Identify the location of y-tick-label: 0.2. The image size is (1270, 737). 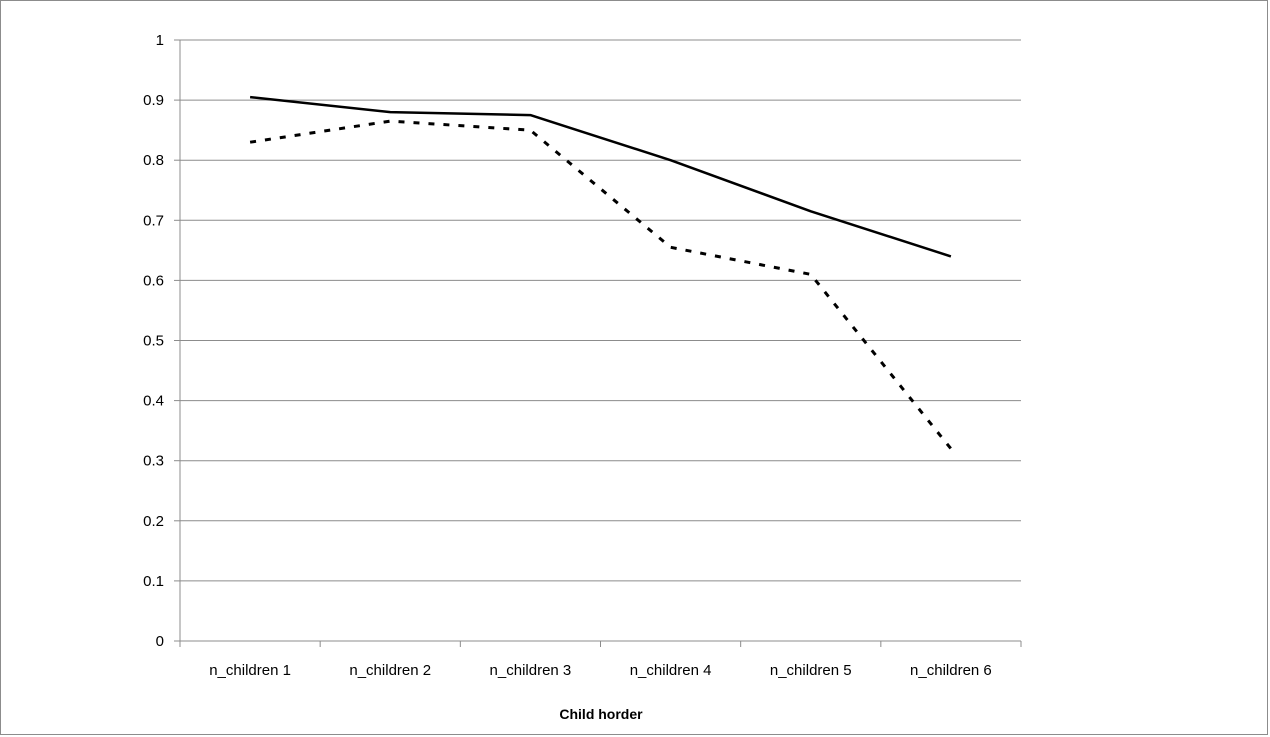
(153, 521).